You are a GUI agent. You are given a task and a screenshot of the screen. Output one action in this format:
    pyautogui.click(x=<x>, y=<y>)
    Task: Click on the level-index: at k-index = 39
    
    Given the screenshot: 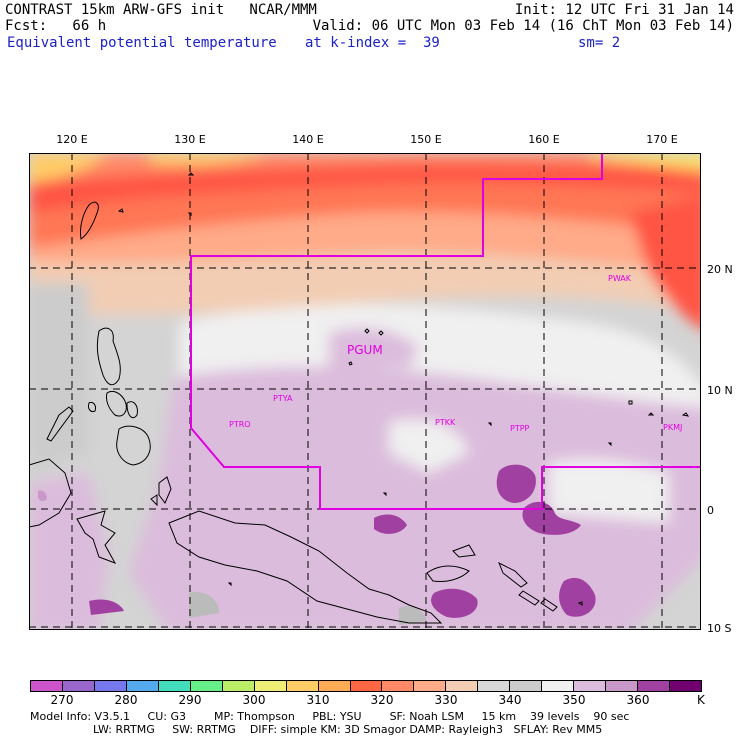 What is the action you would take?
    pyautogui.click(x=372, y=43)
    